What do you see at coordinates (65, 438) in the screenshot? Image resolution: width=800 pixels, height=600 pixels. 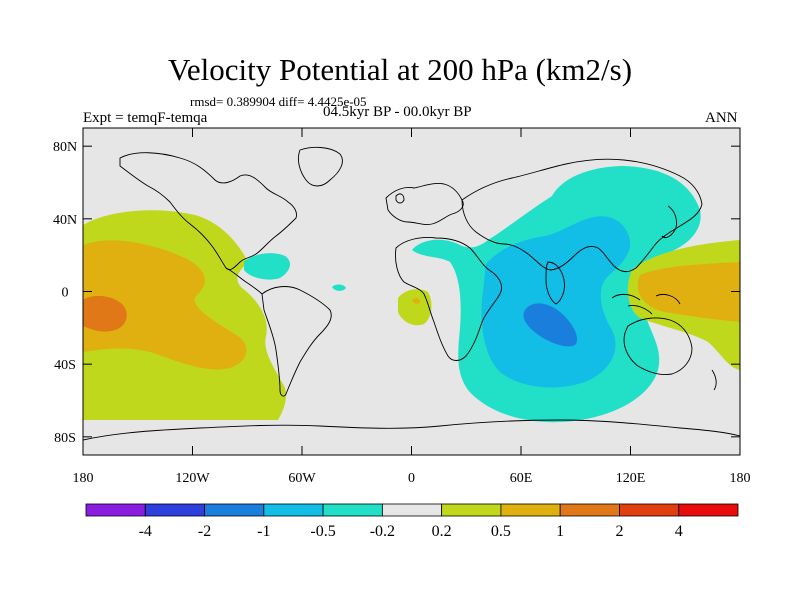 I see `lat-tick-label: 80S` at bounding box center [65, 438].